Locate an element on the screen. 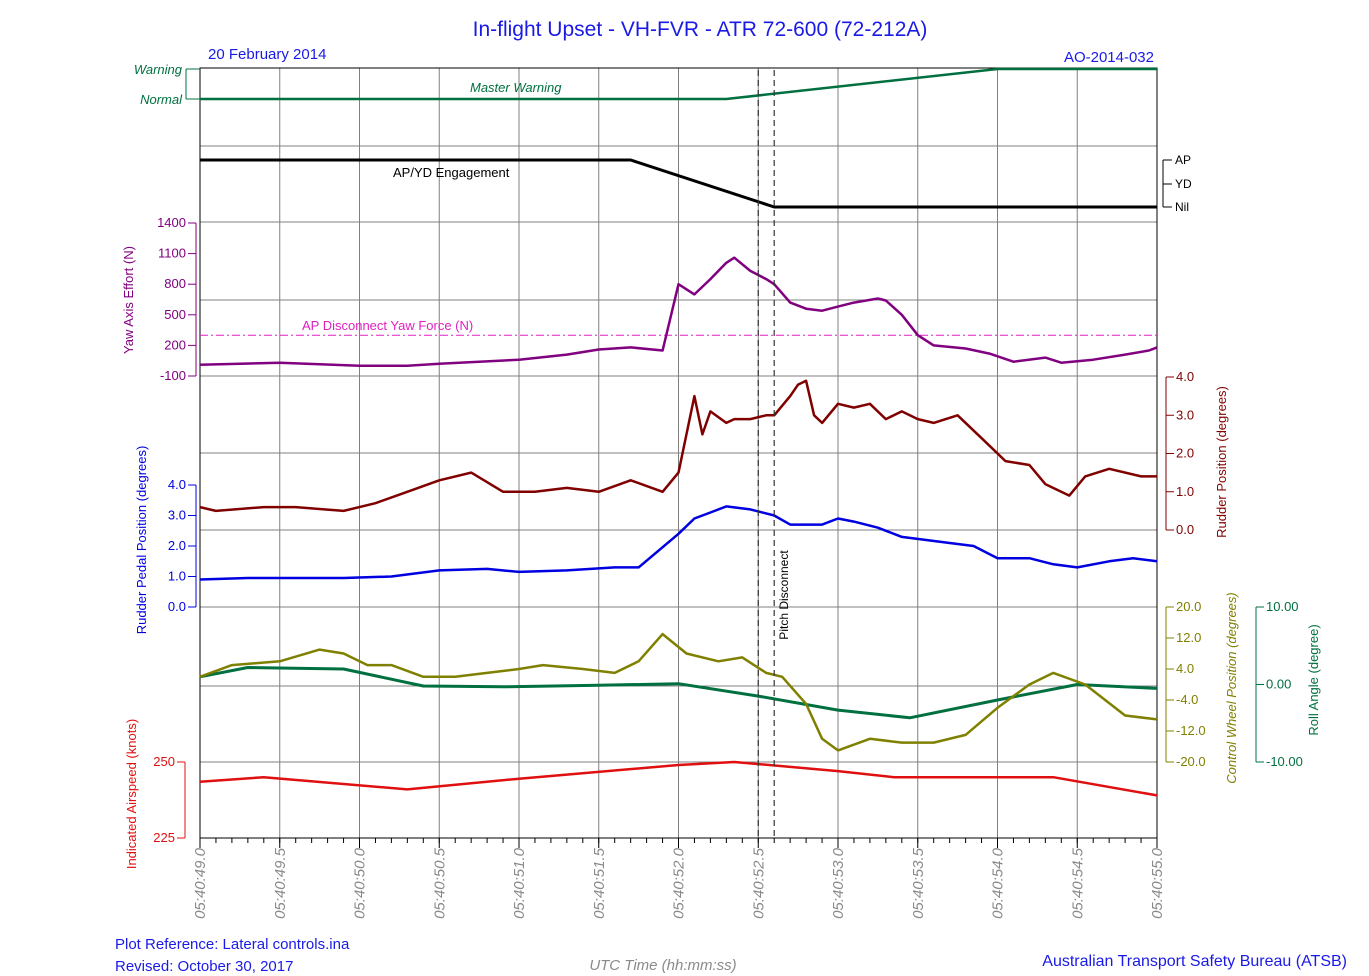 The image size is (1369, 976). control-wheel-tick-label: 20.0 is located at coordinates (1188, 606).